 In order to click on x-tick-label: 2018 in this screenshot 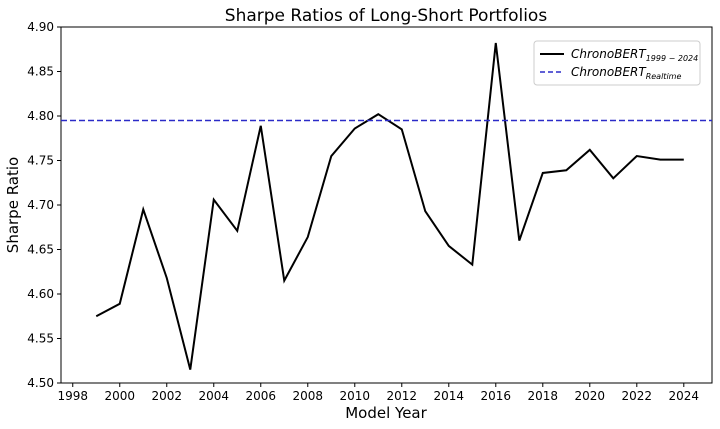, I will do `click(543, 396)`.